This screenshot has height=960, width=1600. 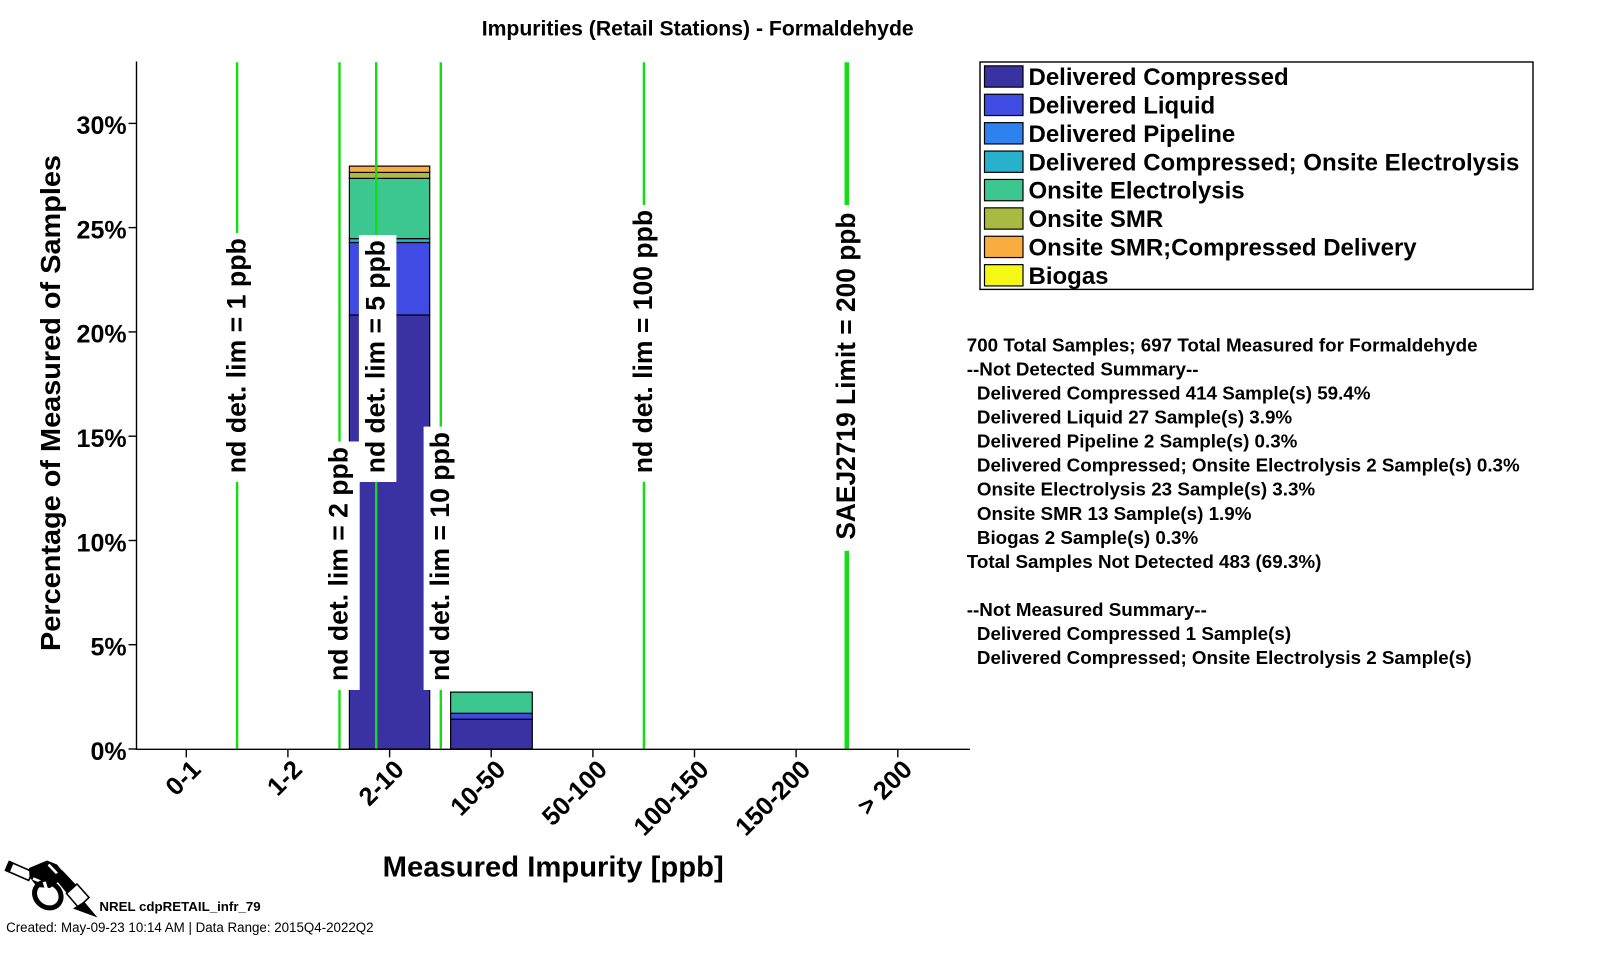 I want to click on svg-text: 0%, so click(x=108, y=752).